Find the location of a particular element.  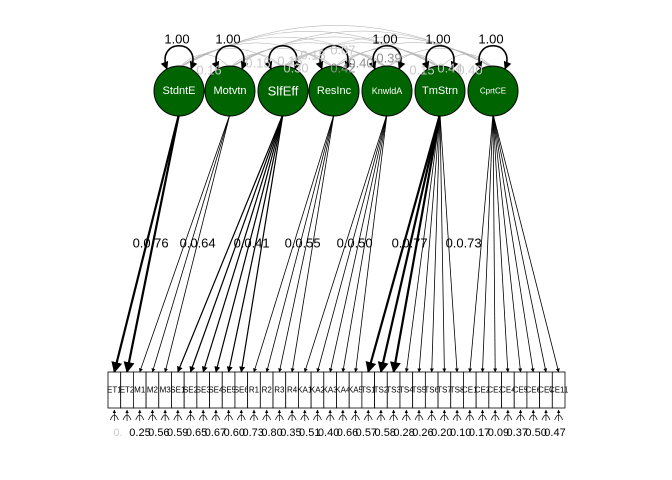

covariance-label: 0.39 is located at coordinates (388, 58).